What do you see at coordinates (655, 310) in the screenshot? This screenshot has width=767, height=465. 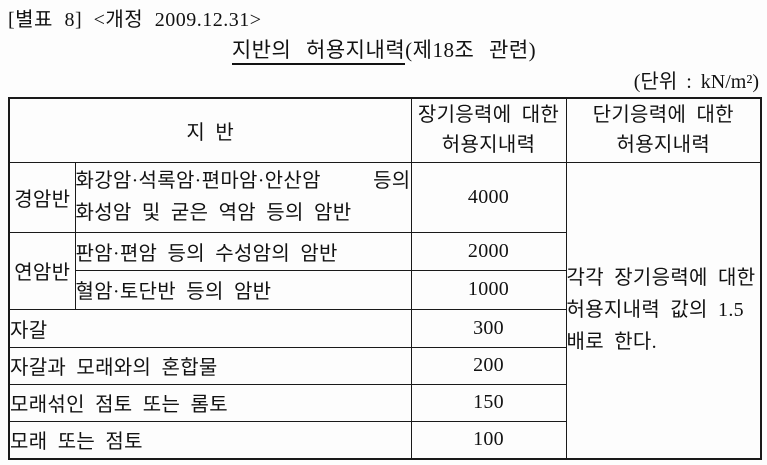 I see `short-term-note-line2: 허용지내력 값의 1.5` at bounding box center [655, 310].